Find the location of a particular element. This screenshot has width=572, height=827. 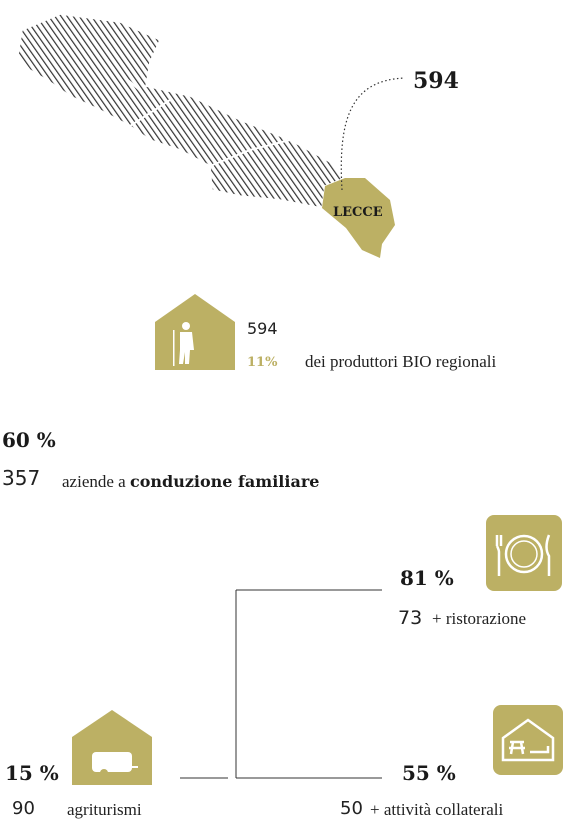

lecce-area is located at coordinates (358, 218).